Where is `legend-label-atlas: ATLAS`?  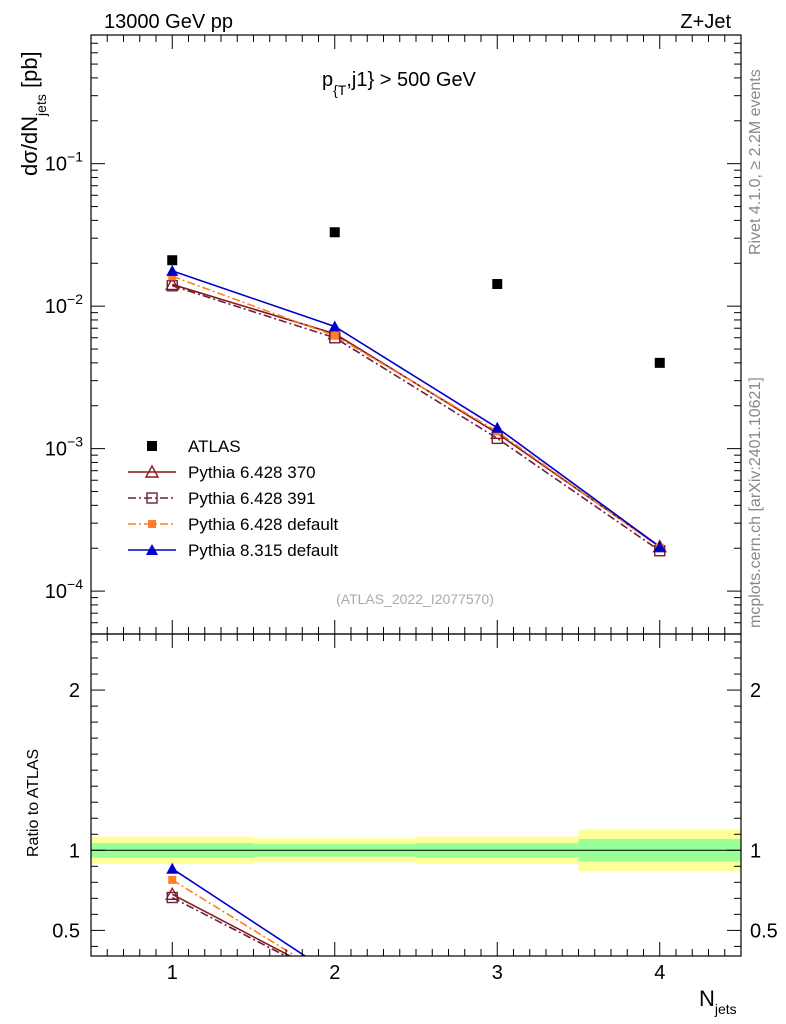 legend-label-atlas: ATLAS is located at coordinates (214, 446).